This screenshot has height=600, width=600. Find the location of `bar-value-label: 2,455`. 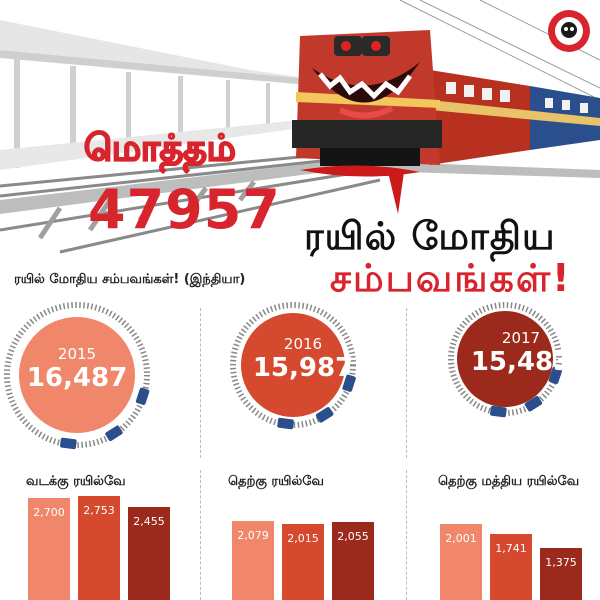

bar-value-label: 2,455 is located at coordinates (149, 521).